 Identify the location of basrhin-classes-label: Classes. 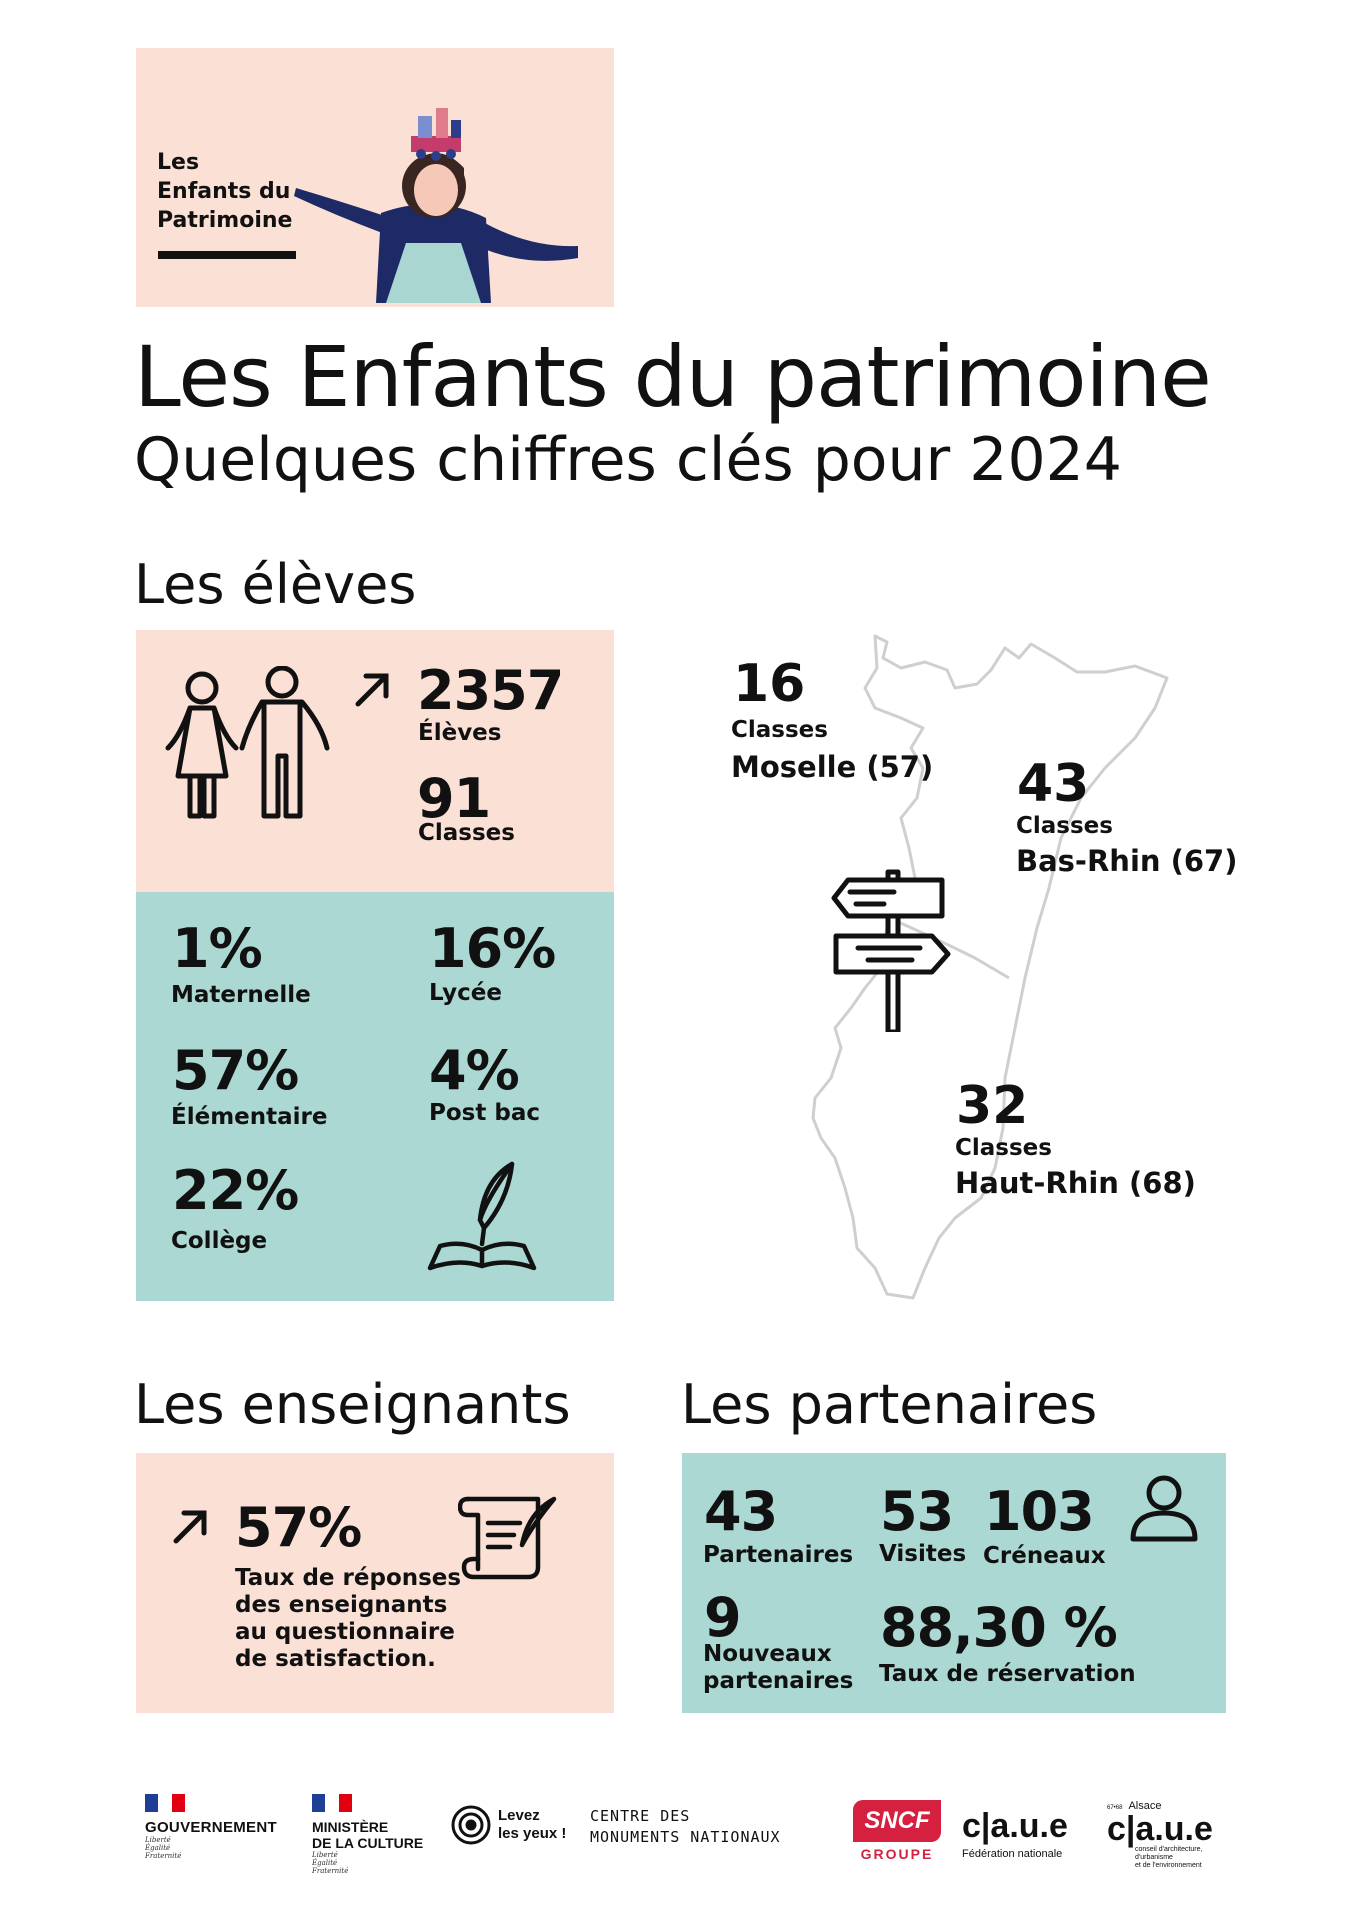
(1064, 826).